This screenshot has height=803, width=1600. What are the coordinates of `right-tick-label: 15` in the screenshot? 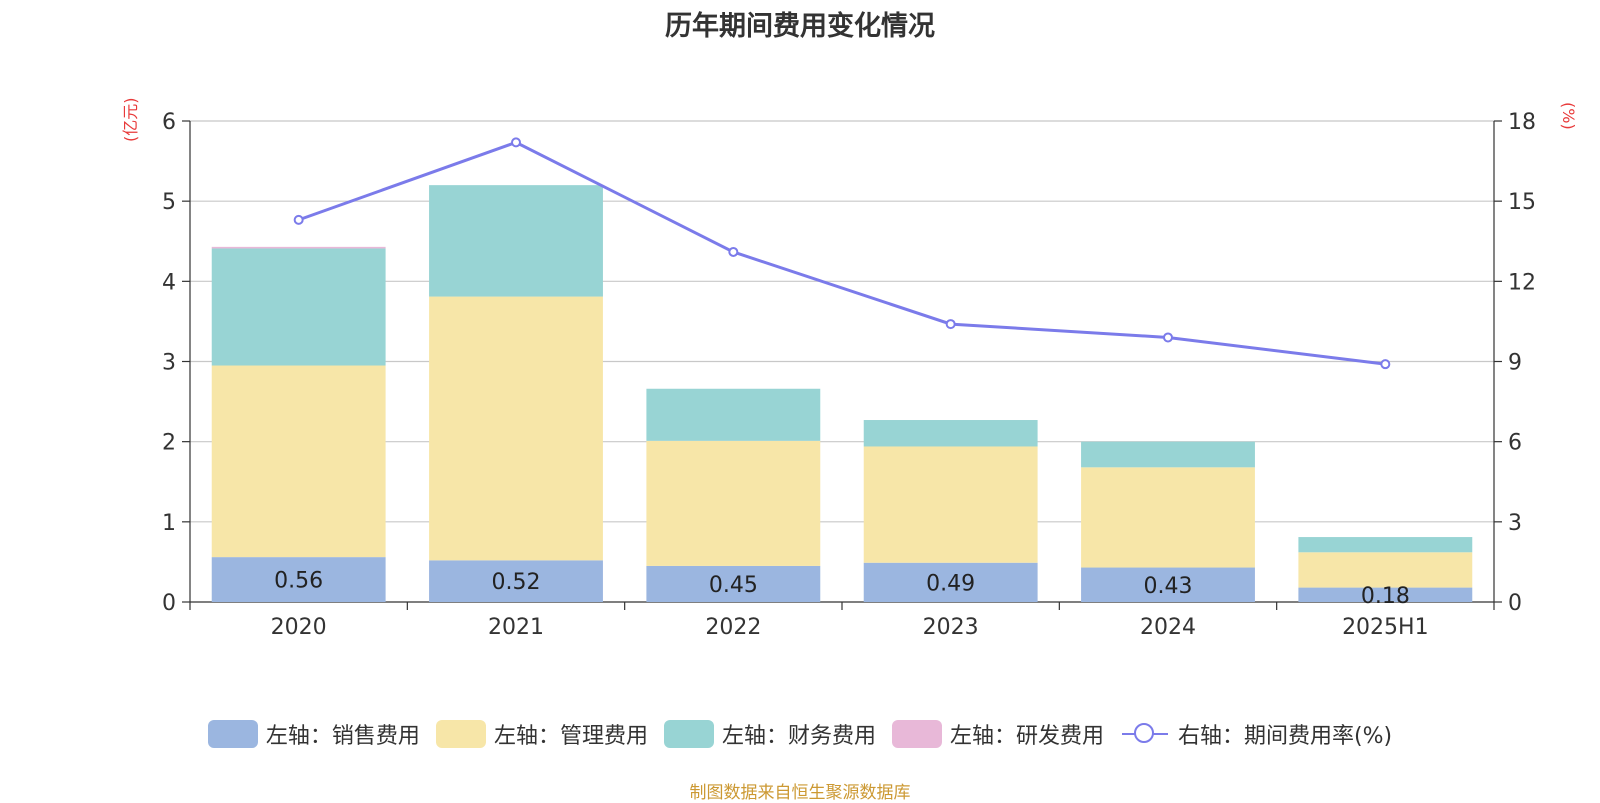 It's located at (1522, 202).